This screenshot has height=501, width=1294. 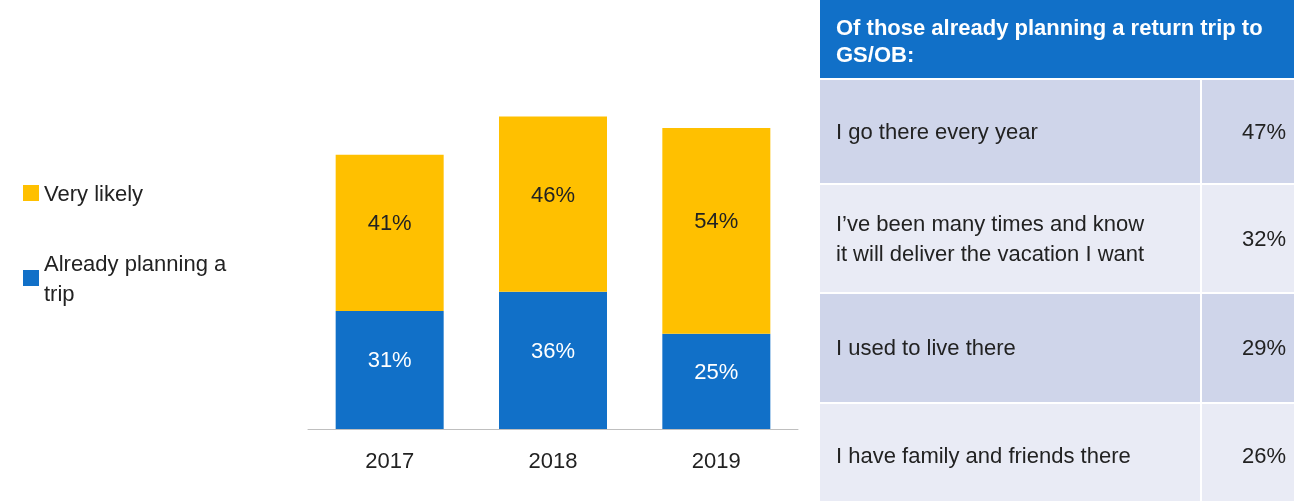 I want to click on data-label: 46%, so click(x=553, y=194).